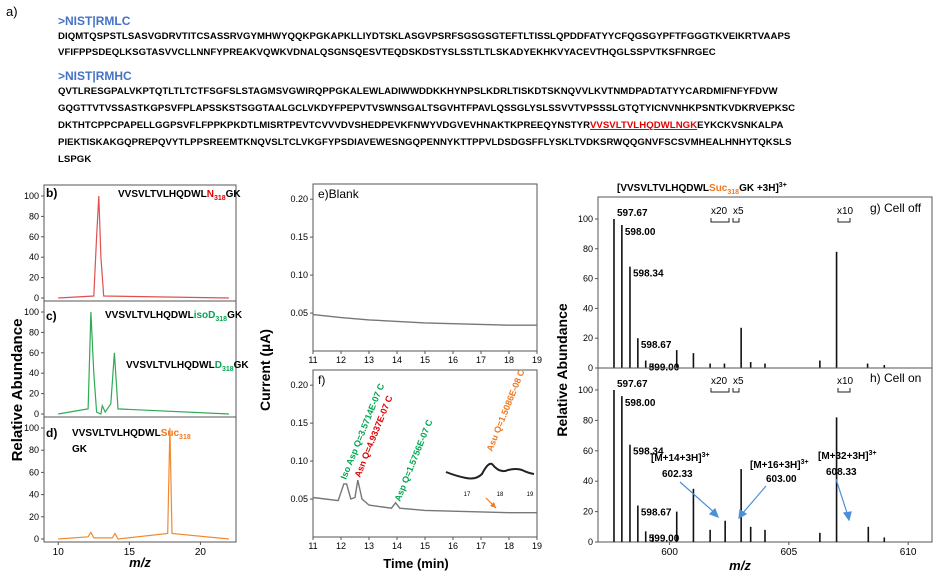 This screenshot has height=576, width=937. I want to click on spectrum-title-charge: 3+, so click(783, 185).